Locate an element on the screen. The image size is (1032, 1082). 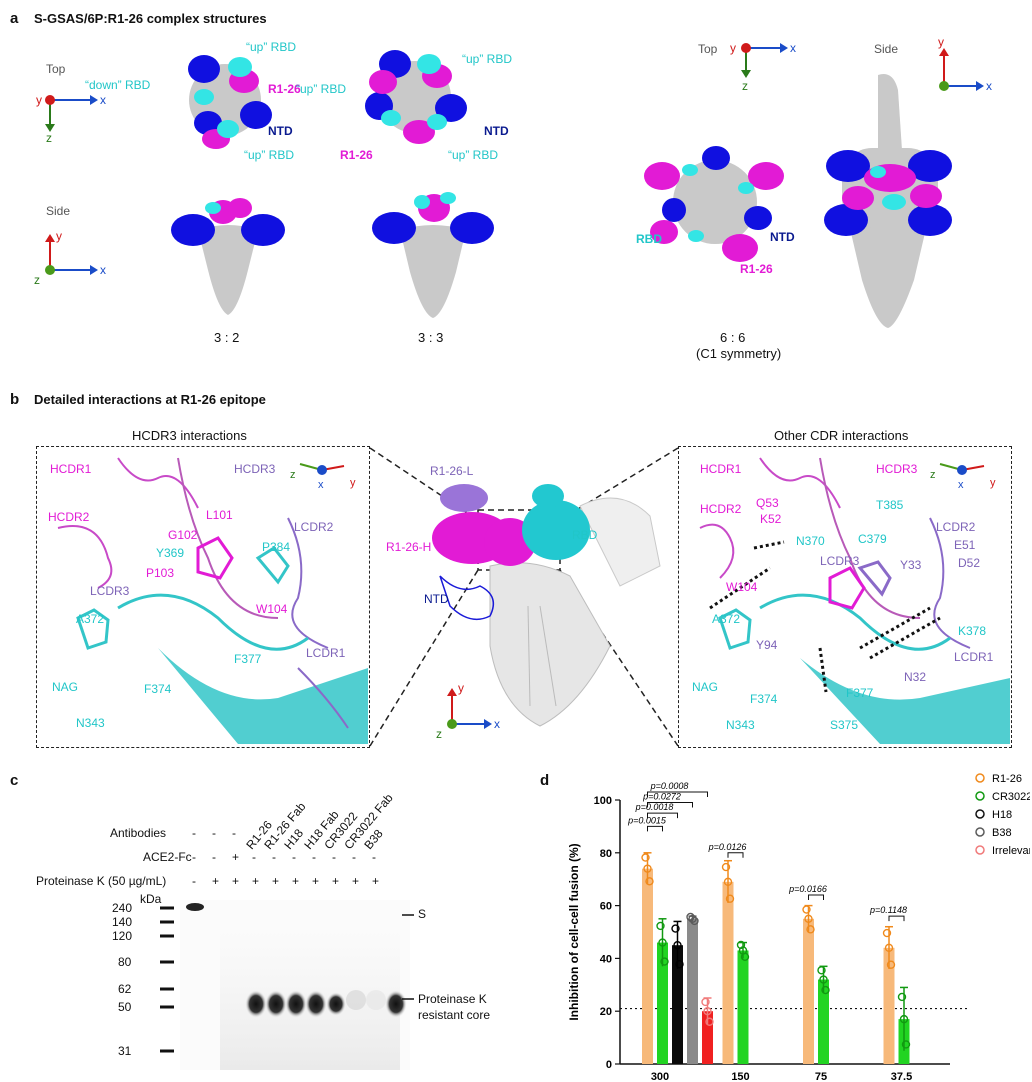
right-w104: W104 is located at coordinates (742, 587).